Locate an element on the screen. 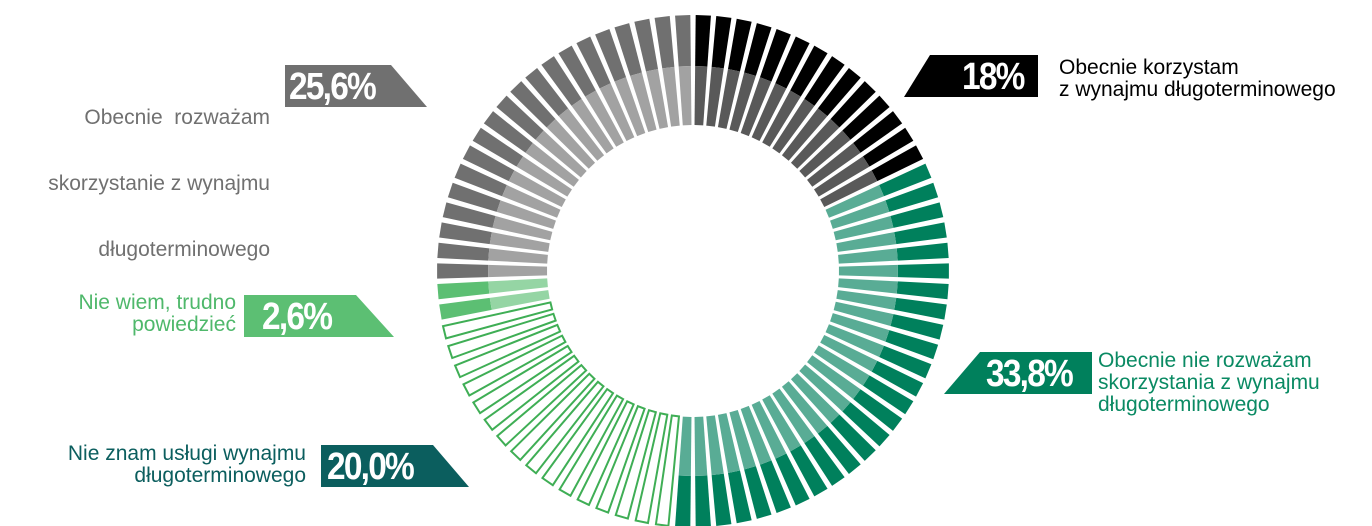 This screenshot has width=1372, height=526. badge-slice-1: 18% is located at coordinates (971, 76).